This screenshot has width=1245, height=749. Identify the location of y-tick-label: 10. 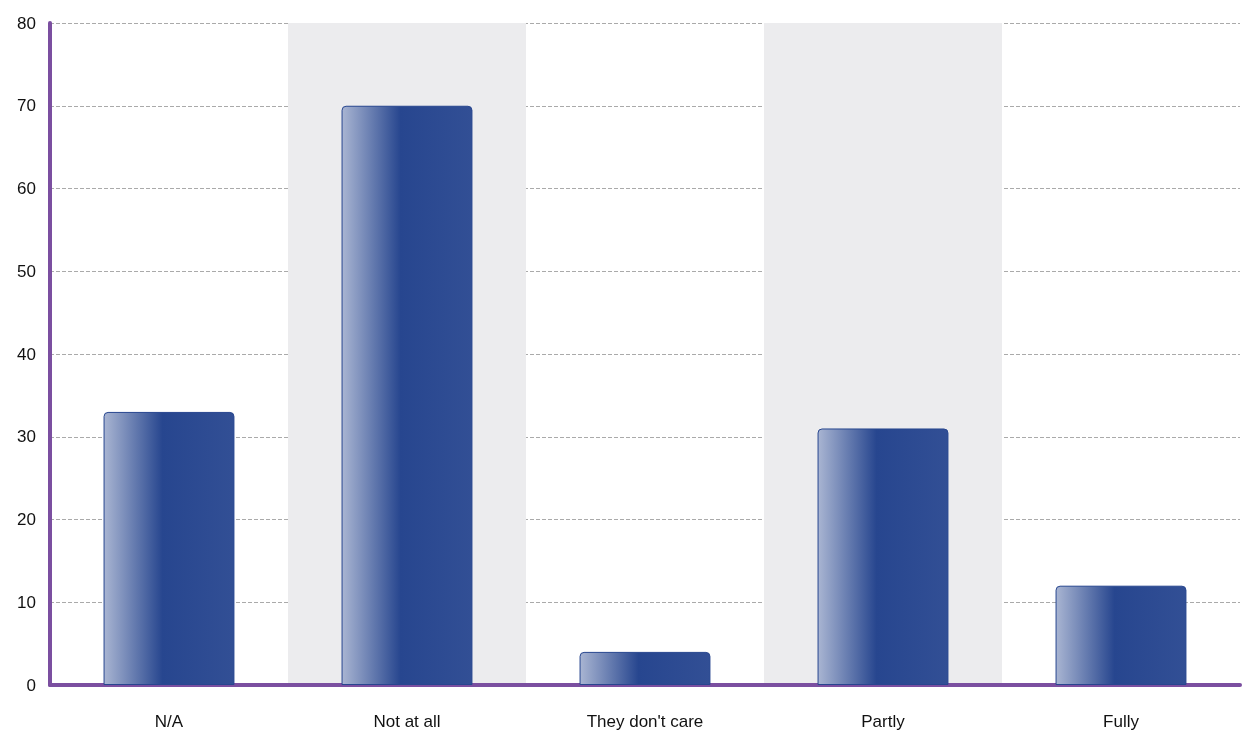
(26, 602).